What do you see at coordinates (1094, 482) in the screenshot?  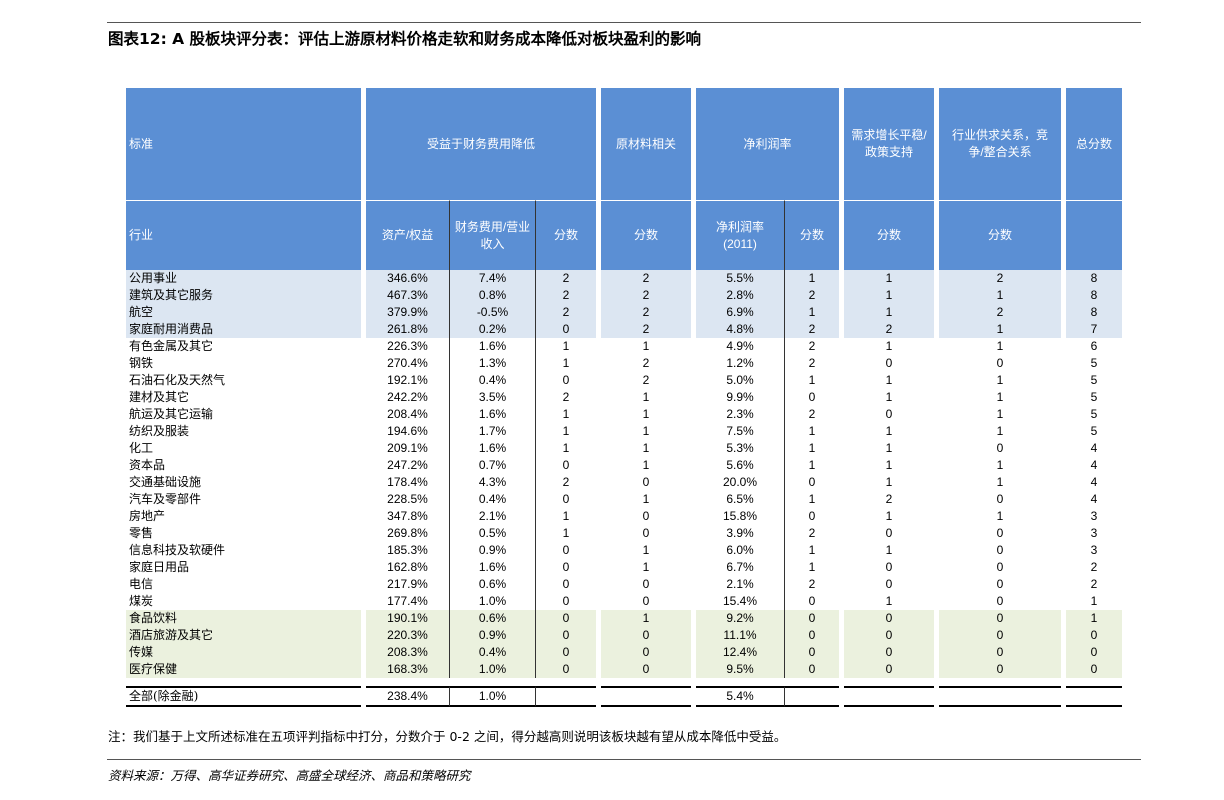 I see `cell-tot: 4` at bounding box center [1094, 482].